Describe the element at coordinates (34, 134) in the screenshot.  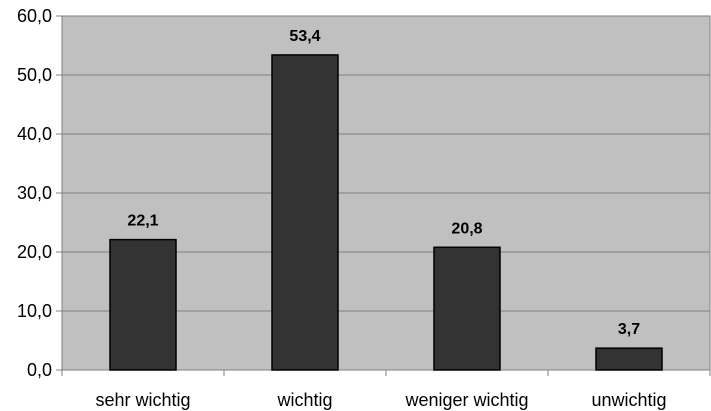
I see `y-tick-label: 40,0` at that location.